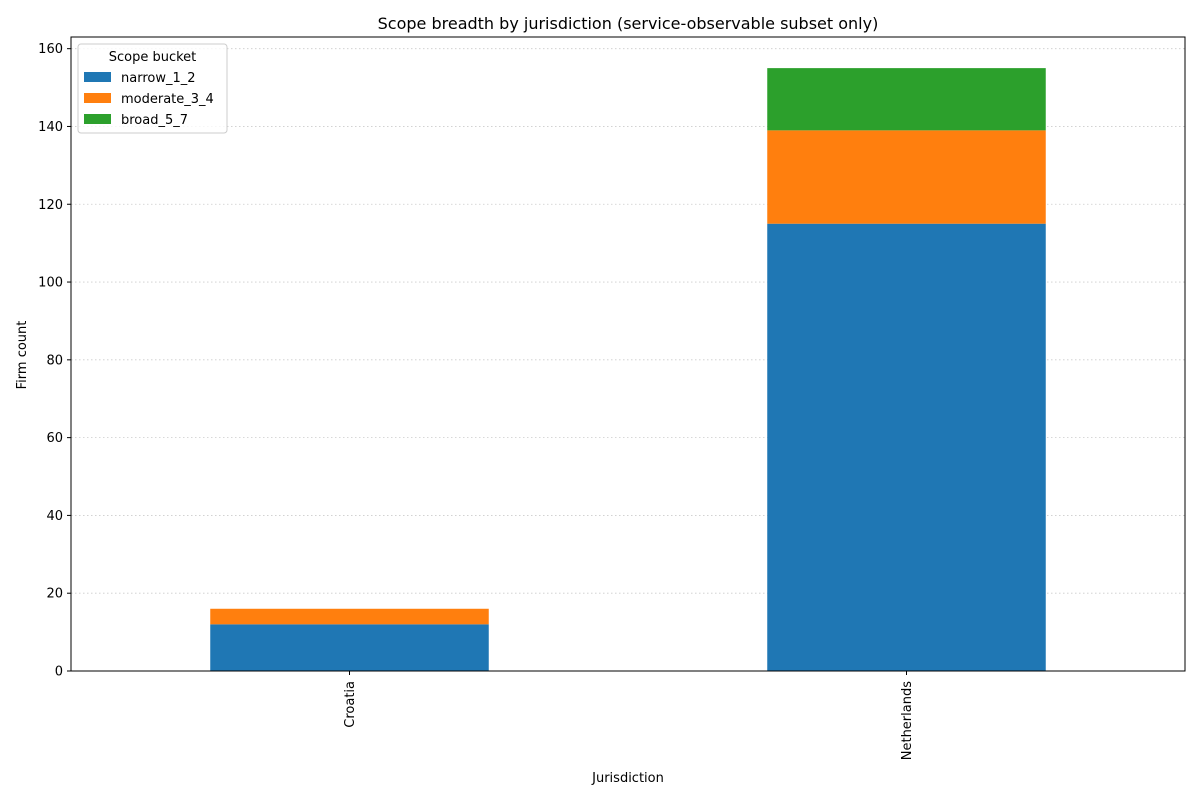  Describe the element at coordinates (627, 778) in the screenshot. I see `x-axis-label: Jurisdiction` at that location.